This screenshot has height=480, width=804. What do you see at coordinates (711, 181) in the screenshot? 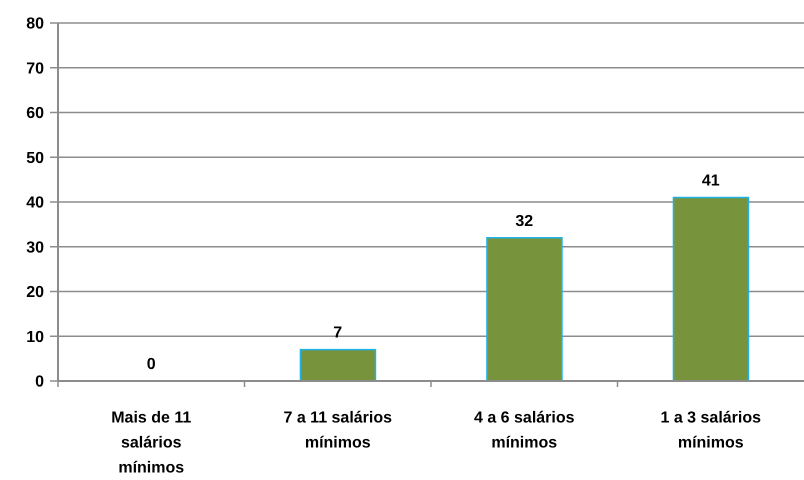
I see `data-label: 41` at bounding box center [711, 181].